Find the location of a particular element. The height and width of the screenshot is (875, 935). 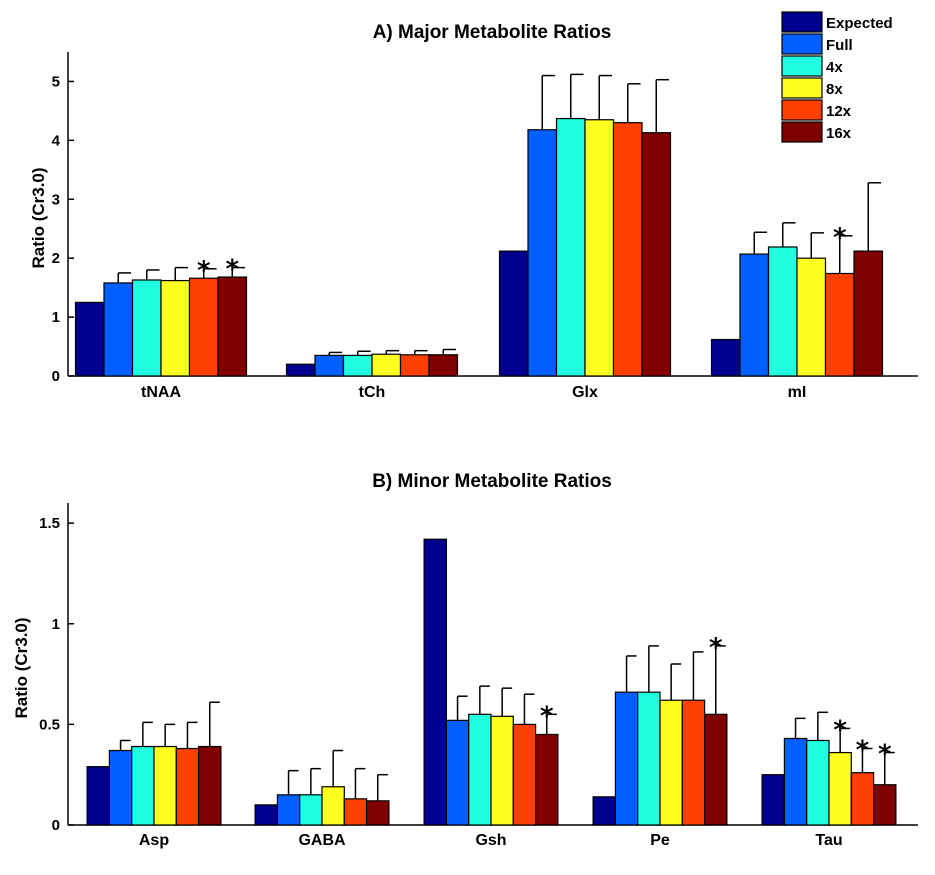

bar-glx-16x is located at coordinates (656, 254).